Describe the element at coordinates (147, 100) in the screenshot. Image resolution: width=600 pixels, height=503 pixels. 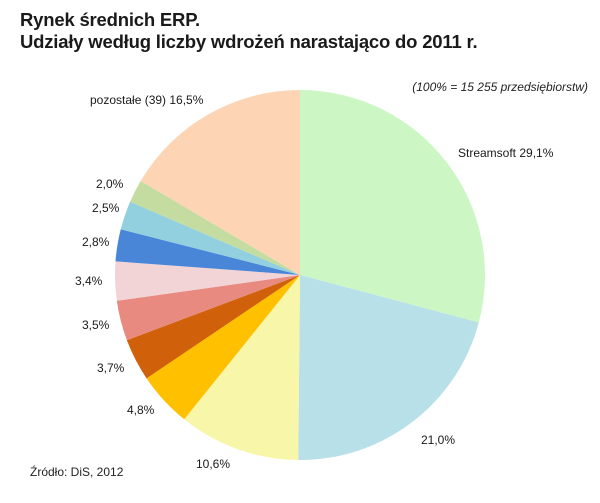
I see `slice-label-11: pozostałe (39) 16,5%` at that location.